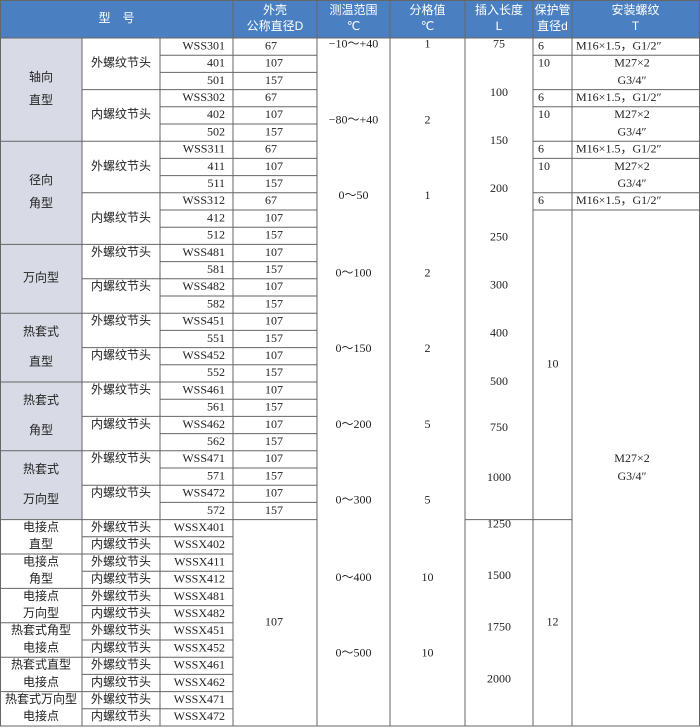 The image size is (700, 728). I want to click on model: WSSX452, so click(199, 647).